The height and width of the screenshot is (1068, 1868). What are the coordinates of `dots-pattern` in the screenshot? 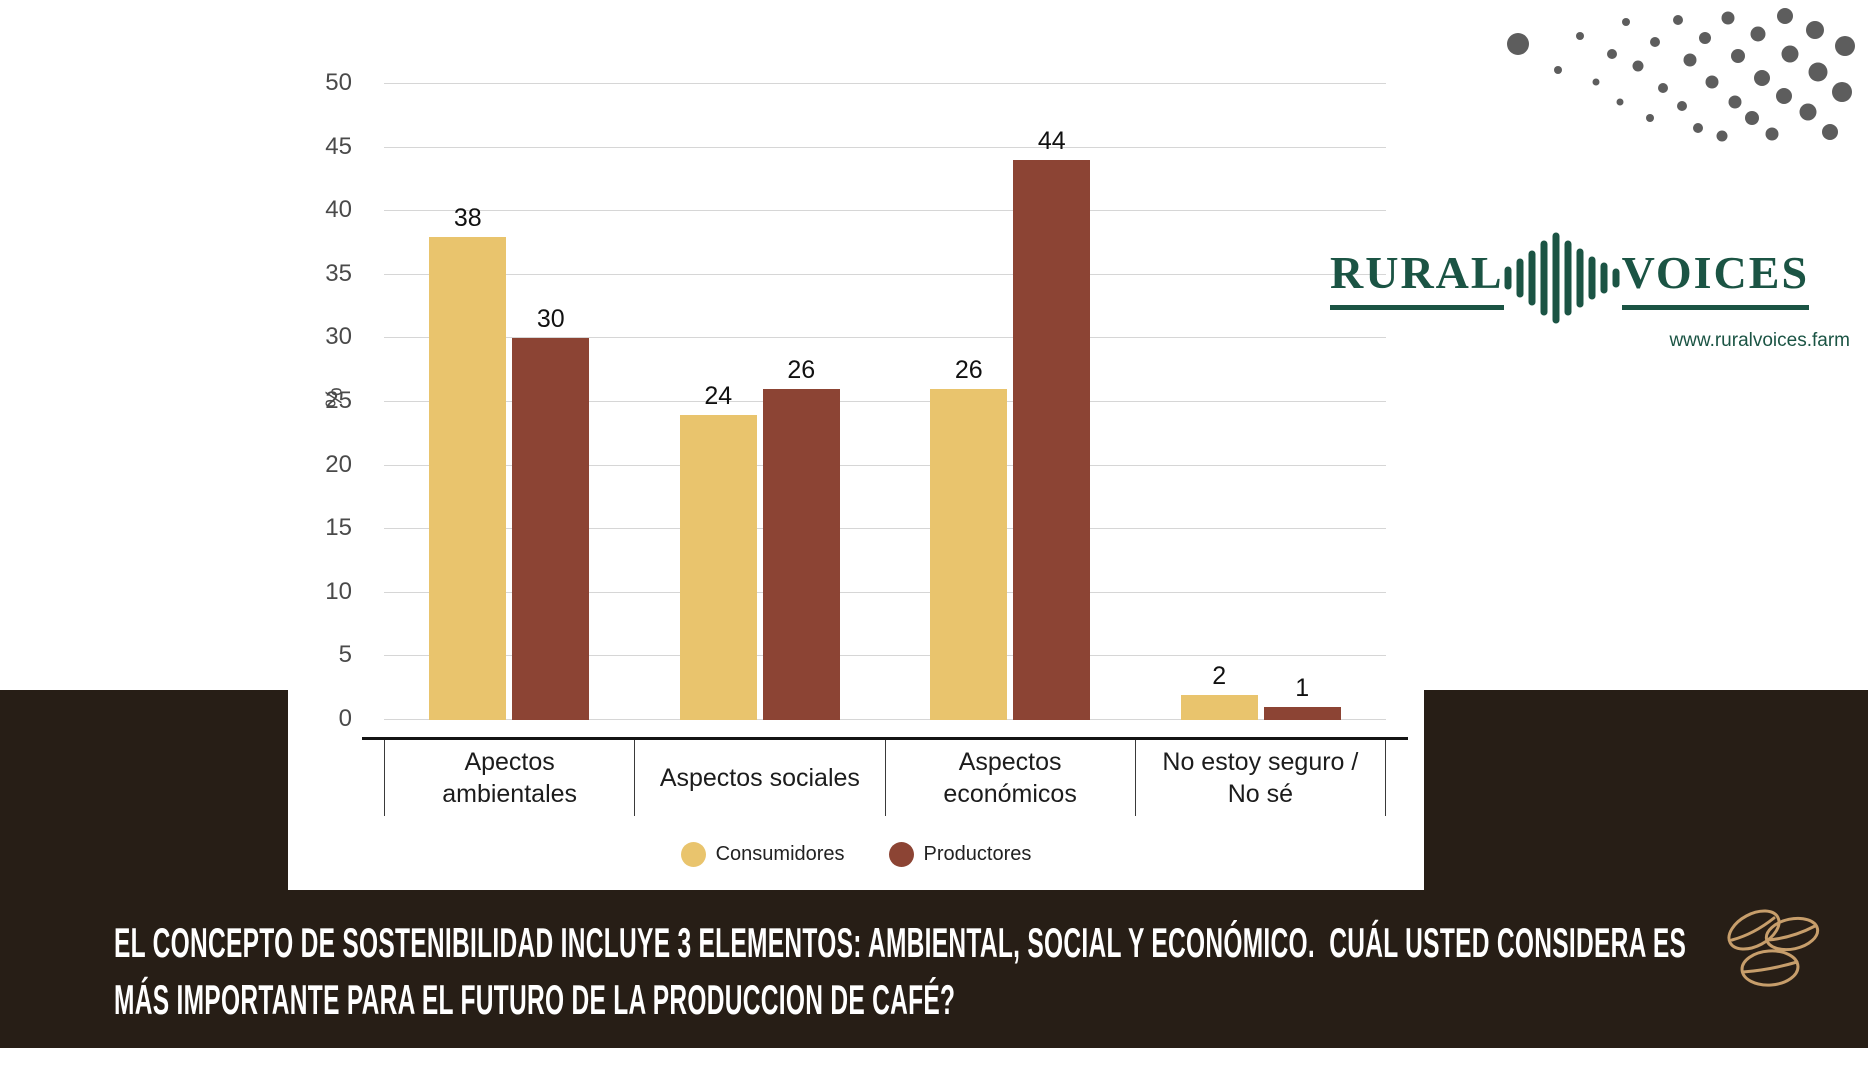 It's located at (1681, 75).